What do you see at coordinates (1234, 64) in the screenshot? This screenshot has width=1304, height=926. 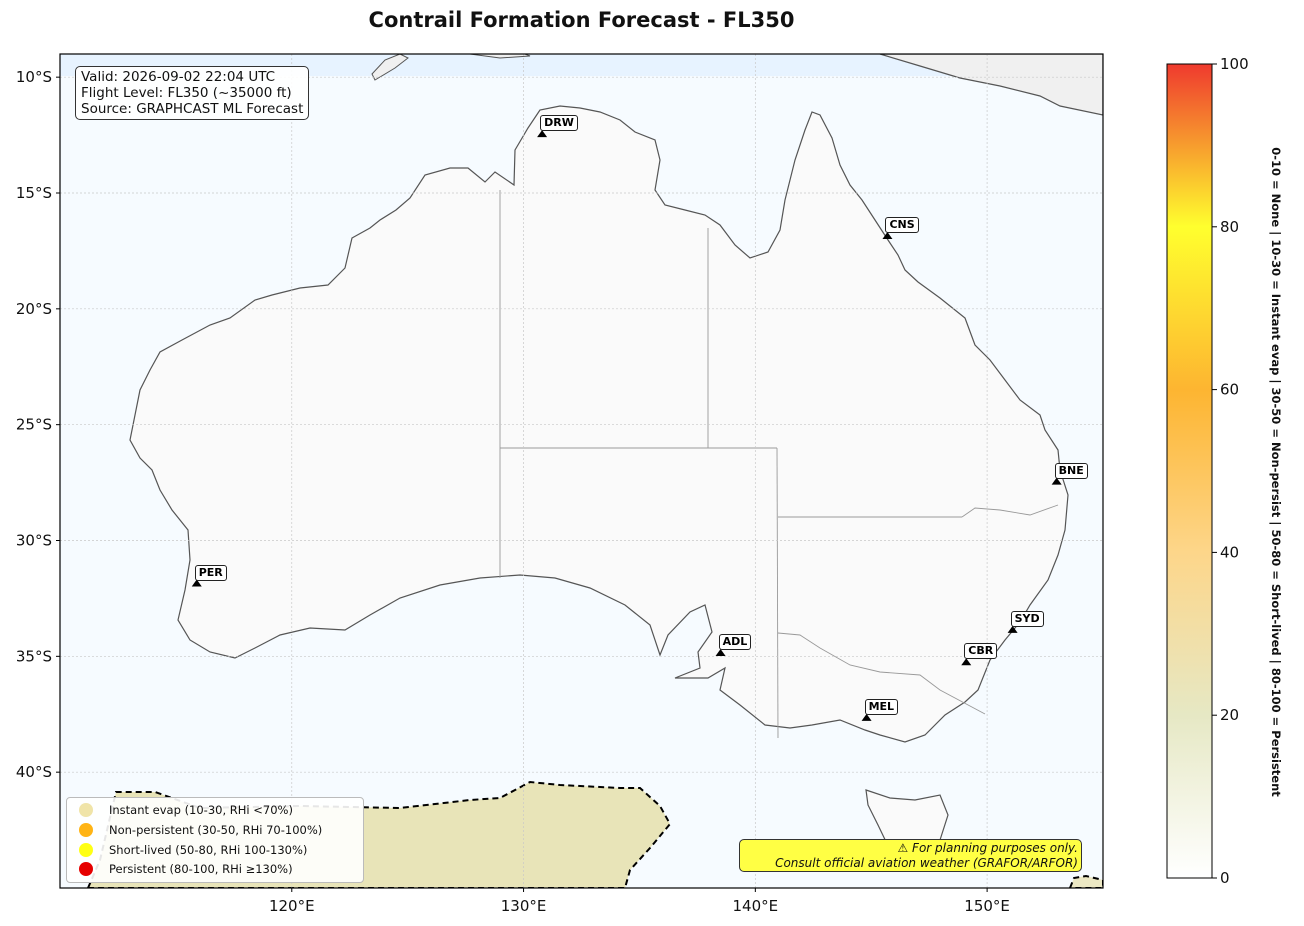 I see `colorbar-tick-label: 100` at bounding box center [1234, 64].